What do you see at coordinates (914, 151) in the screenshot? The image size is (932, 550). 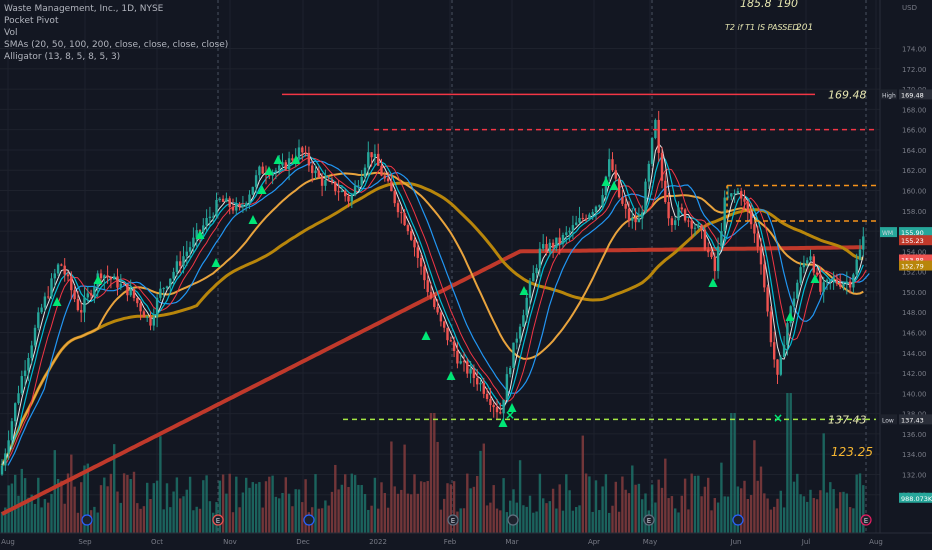 I see `y-tick-label-5: 164.00` at bounding box center [914, 151].